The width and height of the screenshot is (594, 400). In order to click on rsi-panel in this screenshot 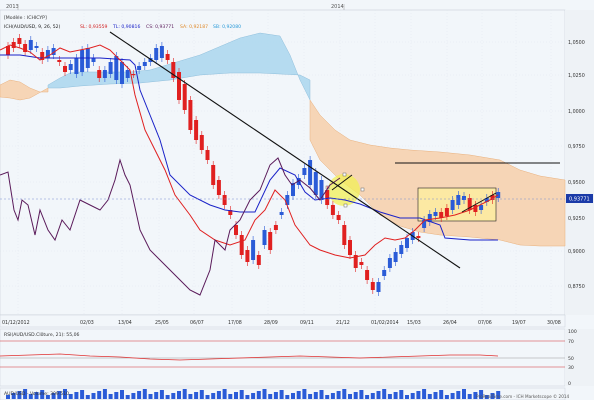, I will do `click(283, 357)`.